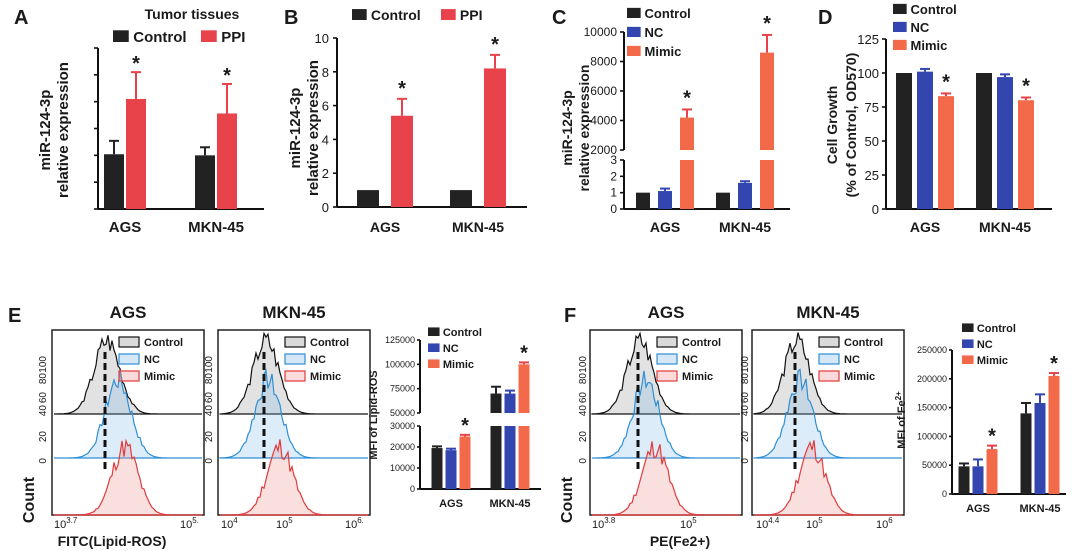  What do you see at coordinates (583, 461) in the screenshot?
I see `panel-f-h1-ytick-5: 0` at bounding box center [583, 461].